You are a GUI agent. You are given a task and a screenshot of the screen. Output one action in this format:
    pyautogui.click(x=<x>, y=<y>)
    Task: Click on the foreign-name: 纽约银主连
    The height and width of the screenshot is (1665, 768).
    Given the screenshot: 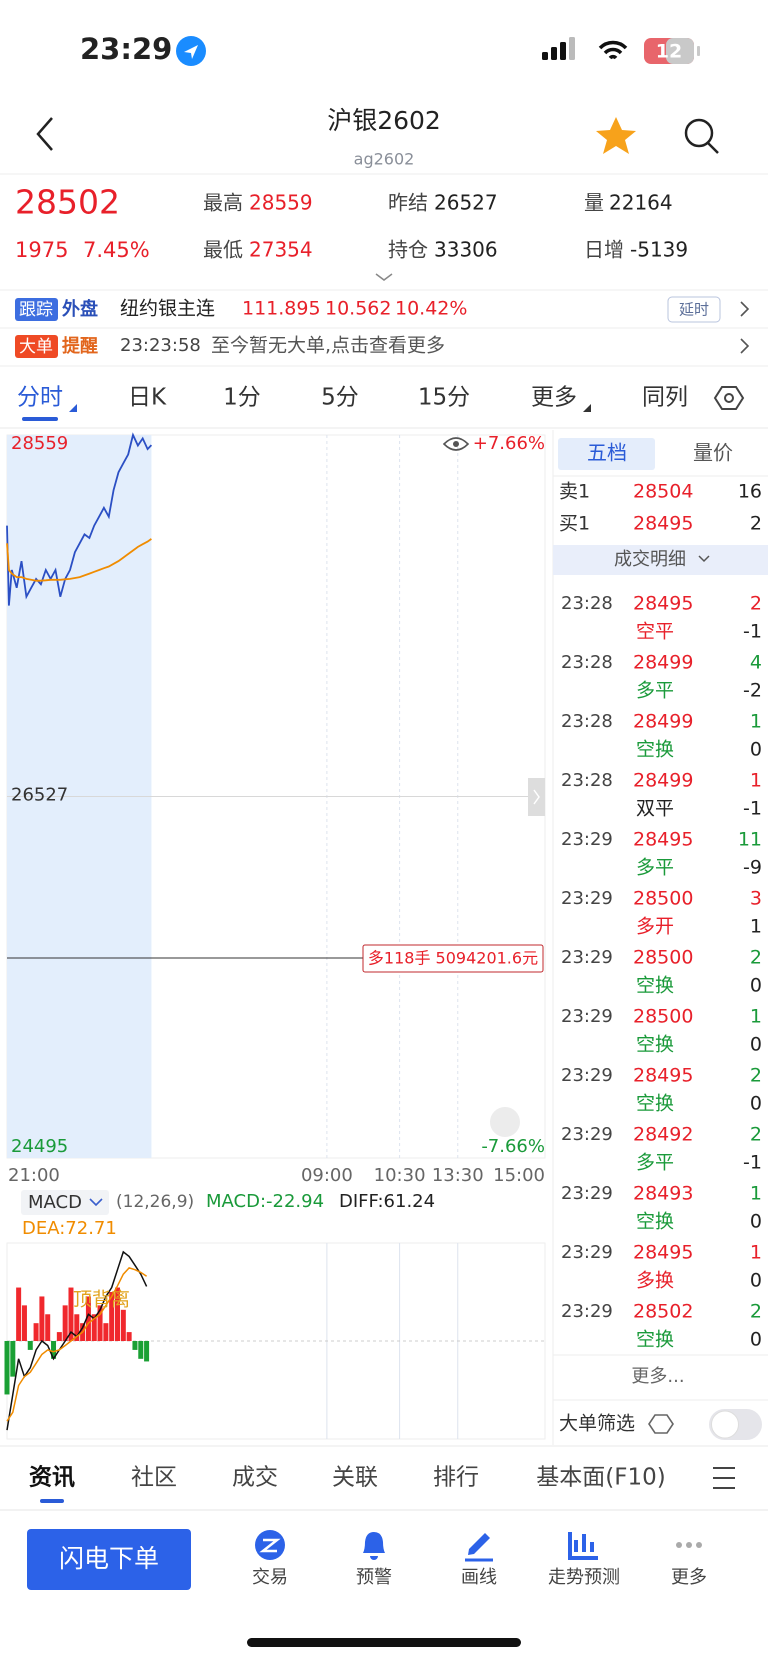 What is the action you would take?
    pyautogui.click(x=167, y=309)
    